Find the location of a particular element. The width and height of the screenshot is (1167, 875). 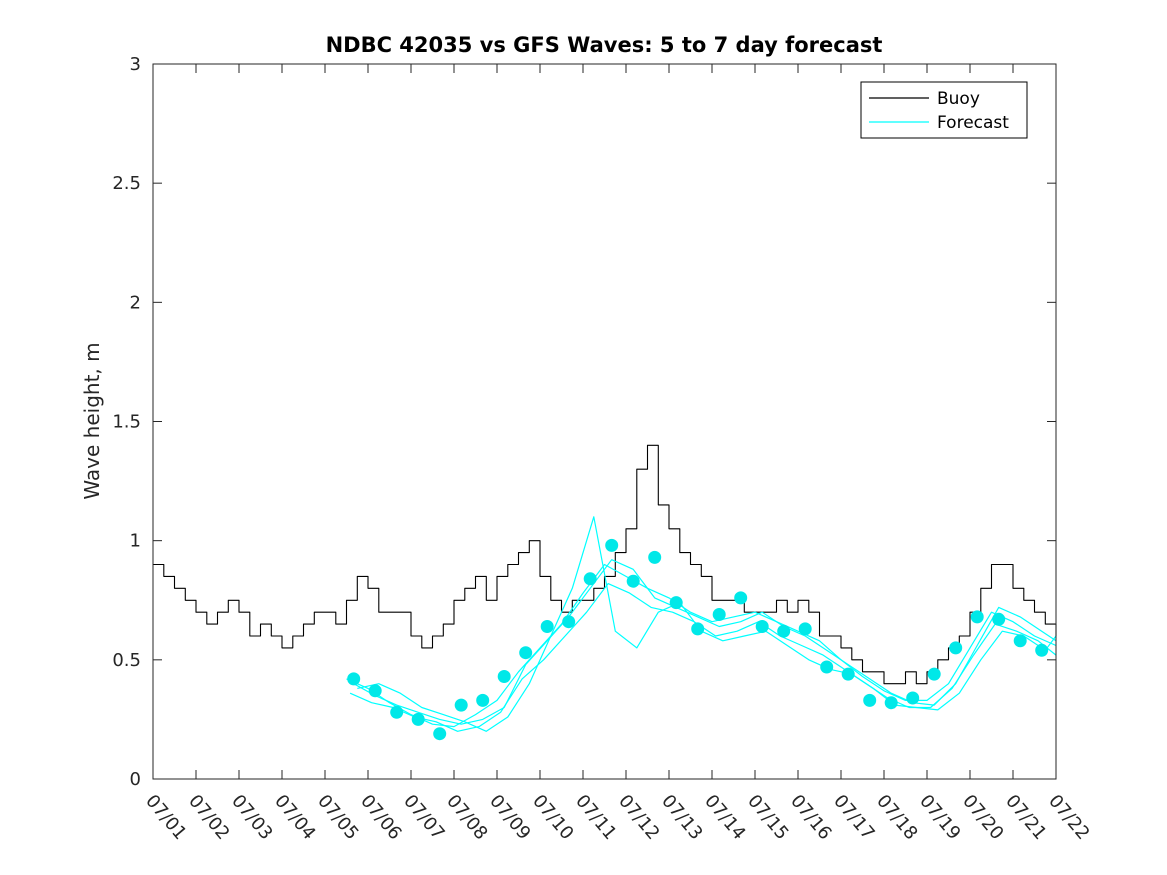

y-tick-label: 2.5 is located at coordinates (126, 183).